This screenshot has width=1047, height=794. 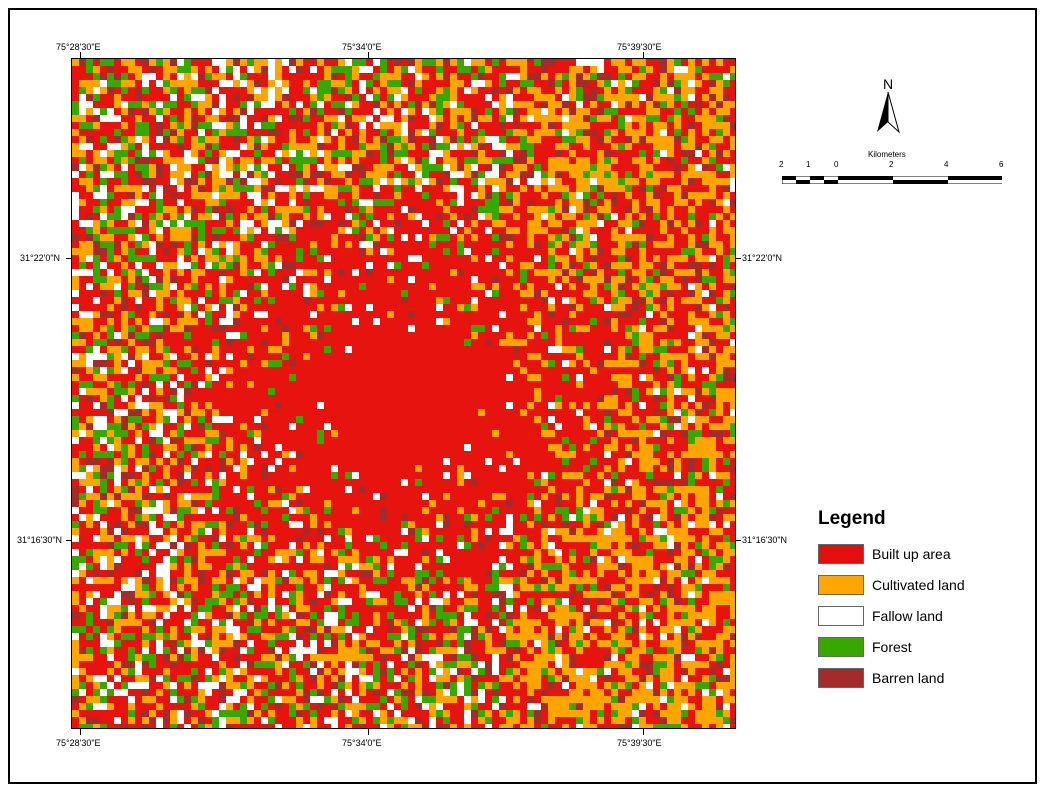 I want to click on legend-title: Legend, so click(x=852, y=518).